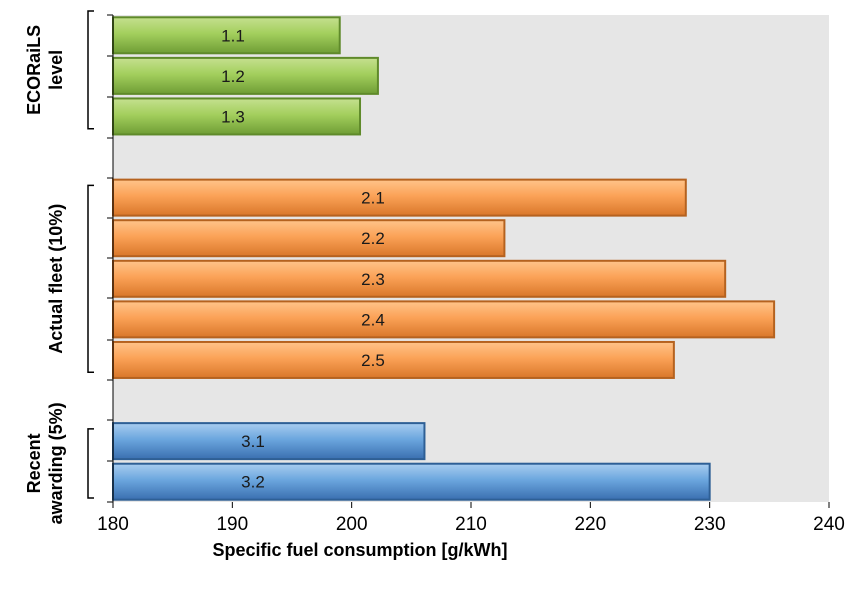 This screenshot has width=850, height=591. I want to click on x-tick-label: 200, so click(352, 524).